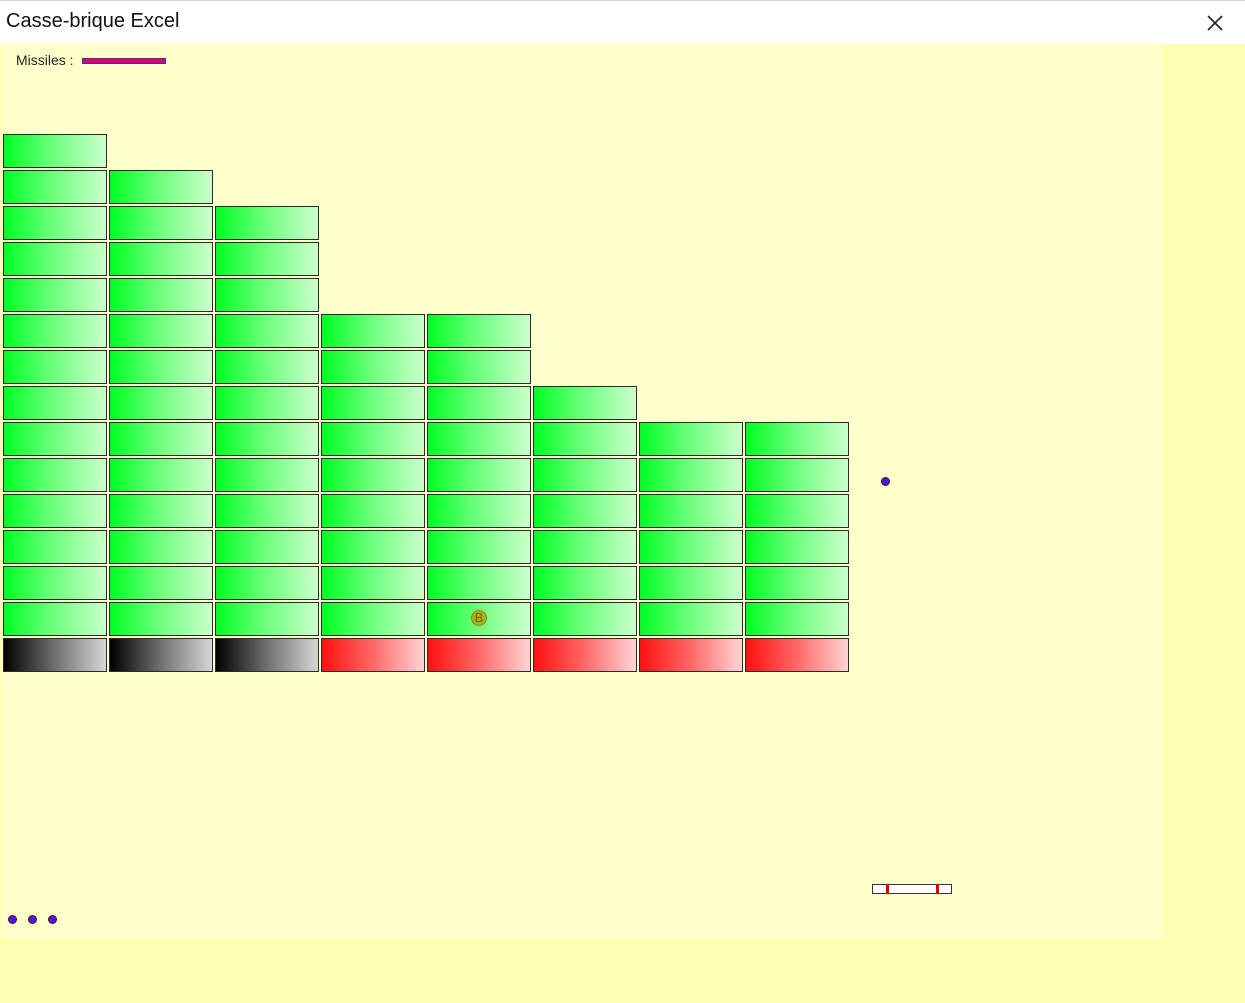 Image resolution: width=1245 pixels, height=1003 pixels. Describe the element at coordinates (124, 61) in the screenshot. I see `missiles-gauge` at that location.